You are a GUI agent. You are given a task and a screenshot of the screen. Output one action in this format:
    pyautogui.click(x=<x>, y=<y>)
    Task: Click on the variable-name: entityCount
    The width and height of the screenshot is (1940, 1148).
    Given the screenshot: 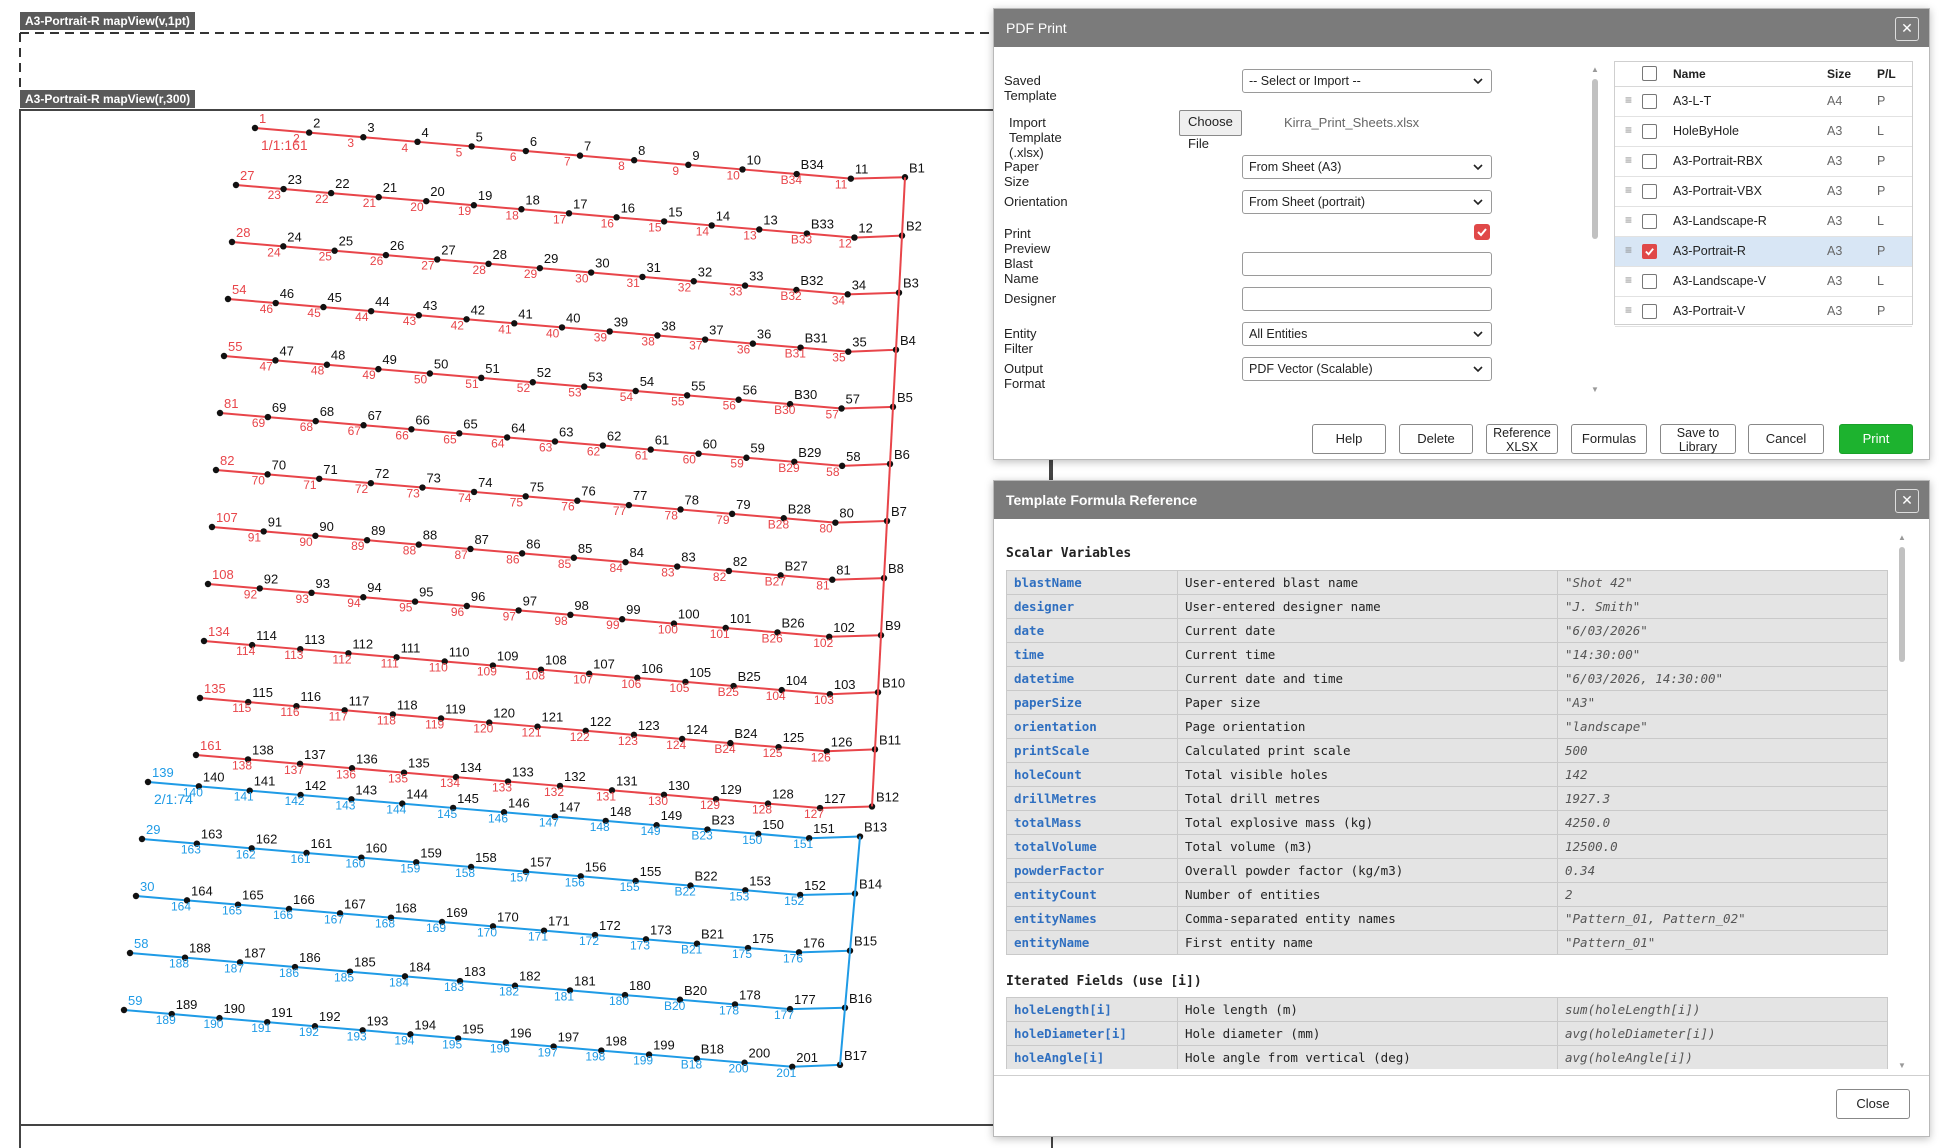 What is the action you would take?
    pyautogui.click(x=1092, y=894)
    